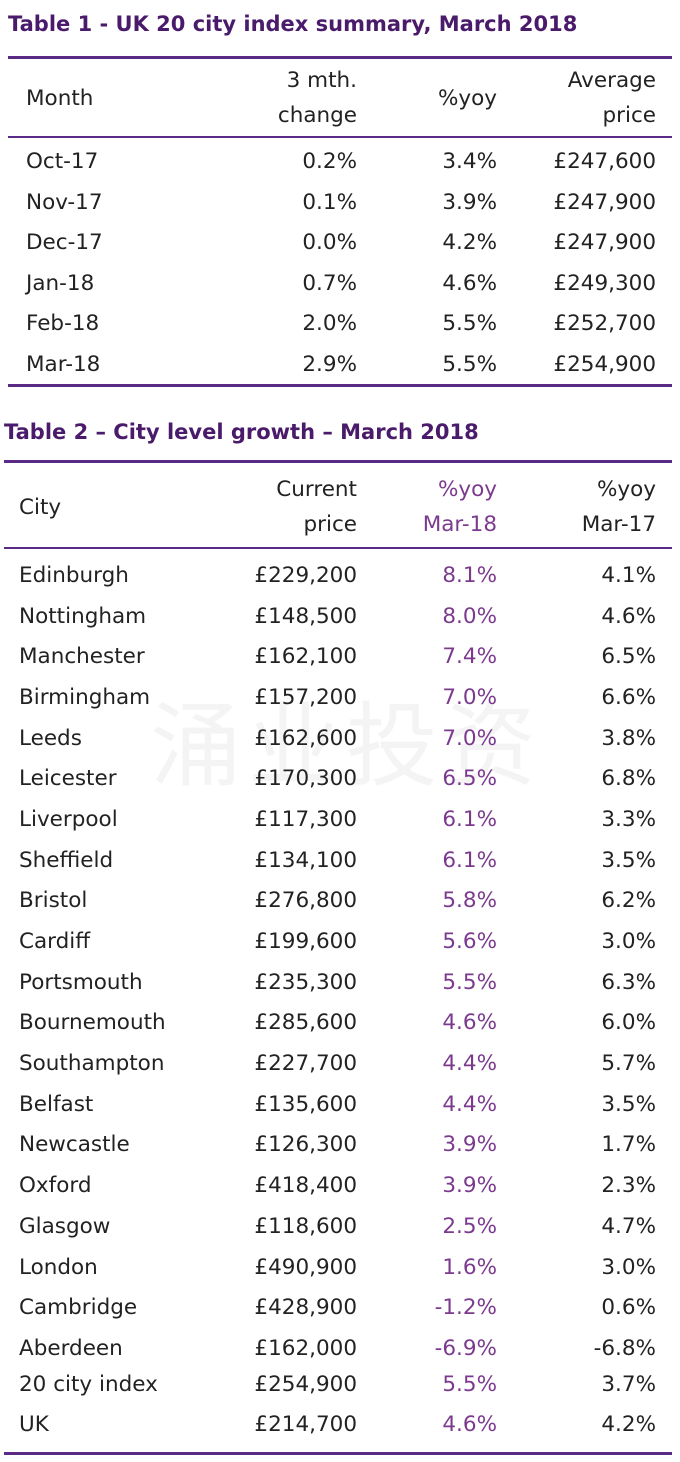 Image resolution: width=680 pixels, height=1462 pixels. Describe the element at coordinates (465, 1307) in the screenshot. I see `table2-yoy18-cell: -1.2%` at that location.